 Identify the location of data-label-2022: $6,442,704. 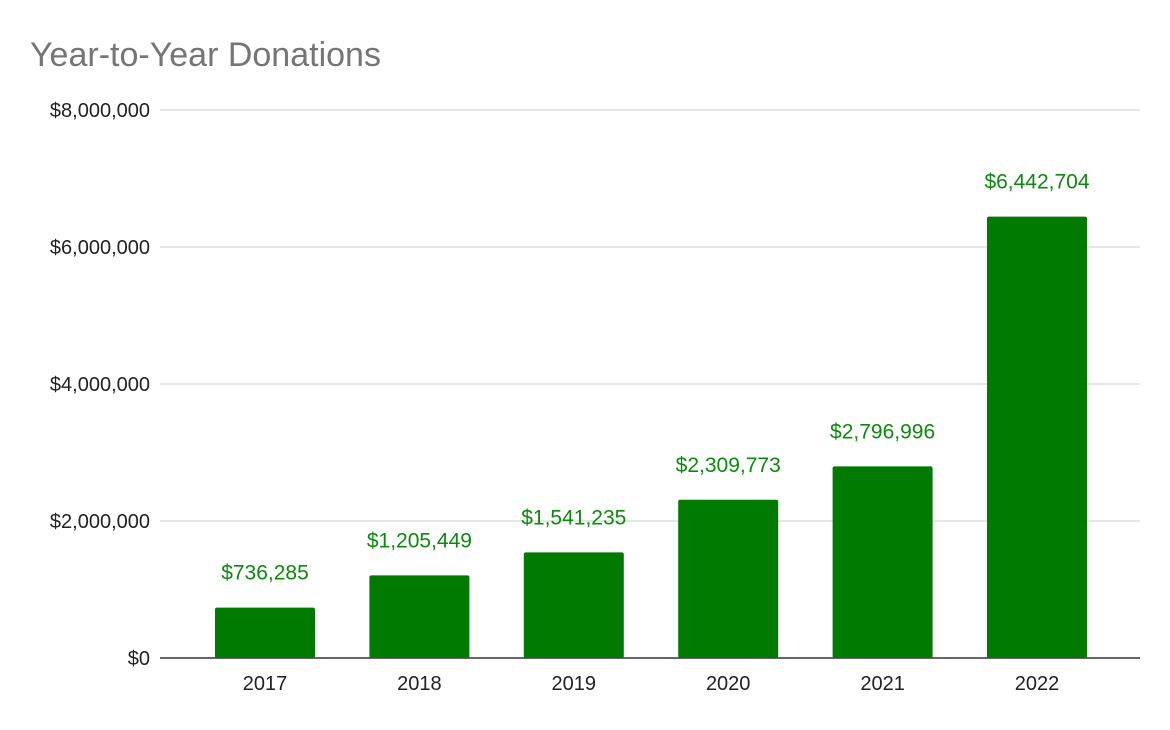
(1036, 182).